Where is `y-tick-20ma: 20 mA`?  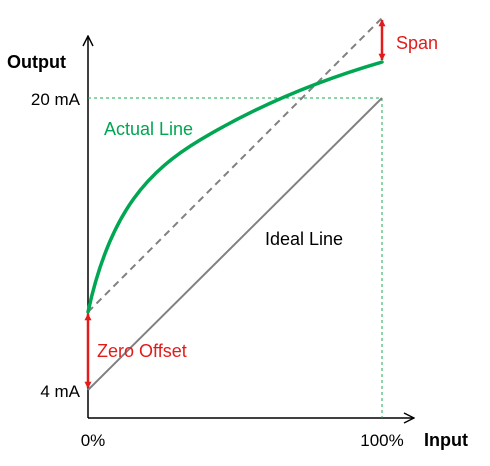 y-tick-20ma: 20 mA is located at coordinates (56, 99).